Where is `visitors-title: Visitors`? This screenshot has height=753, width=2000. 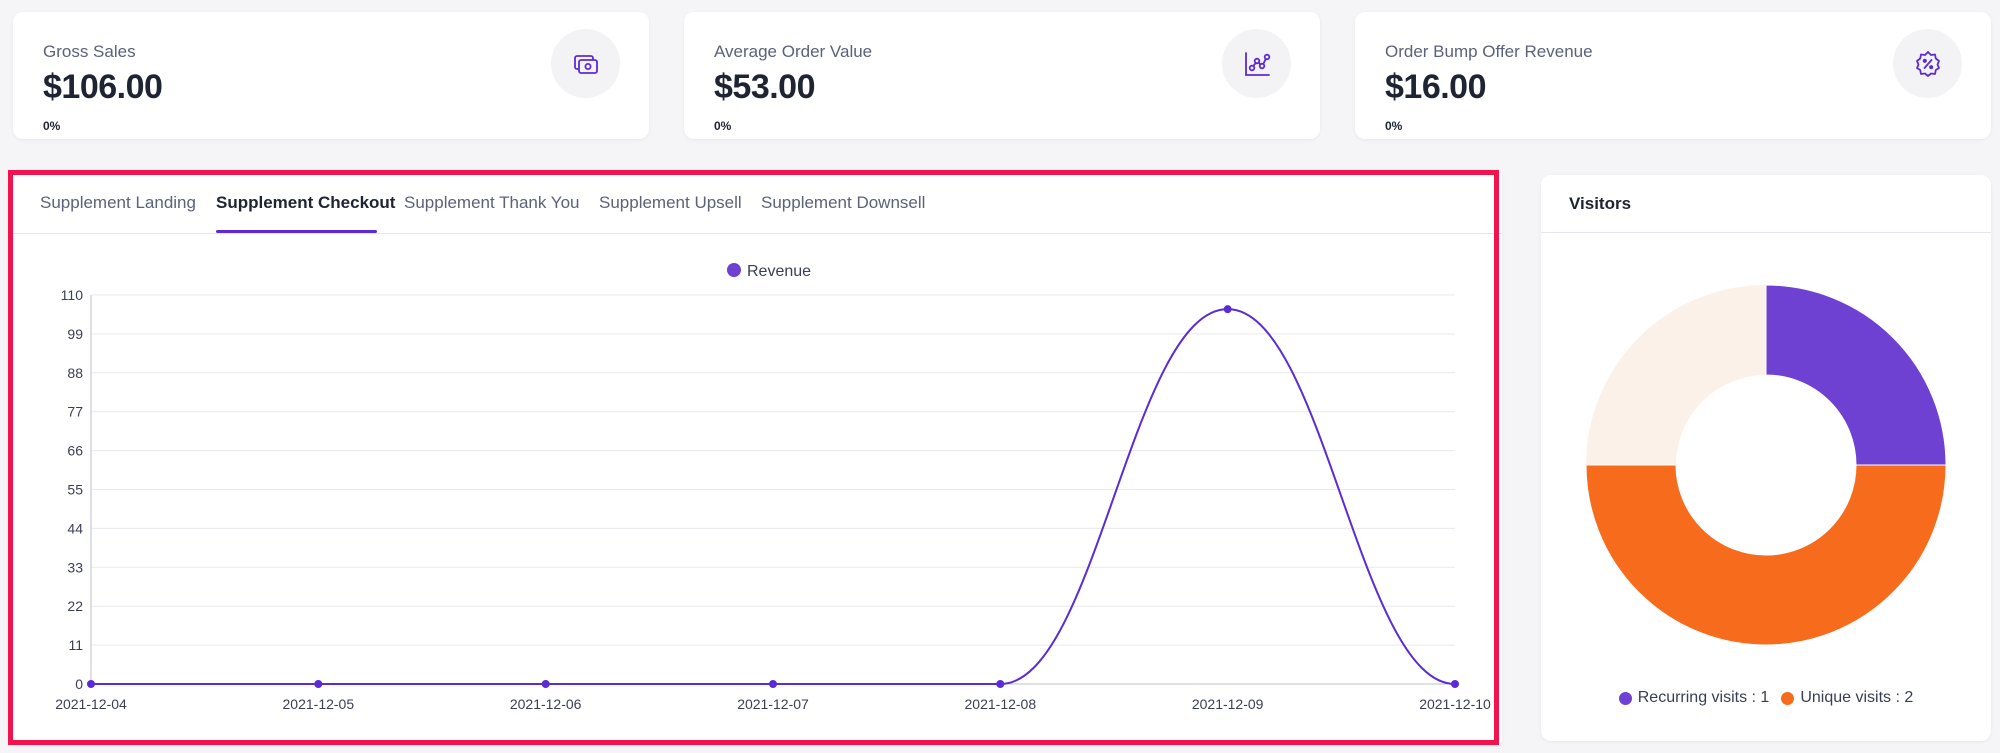
visitors-title: Visitors is located at coordinates (1600, 203).